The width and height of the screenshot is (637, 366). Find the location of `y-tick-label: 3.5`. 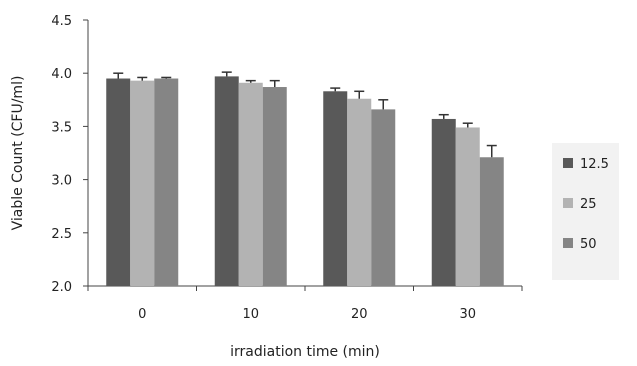

y-tick-label: 3.5 is located at coordinates (61, 127).